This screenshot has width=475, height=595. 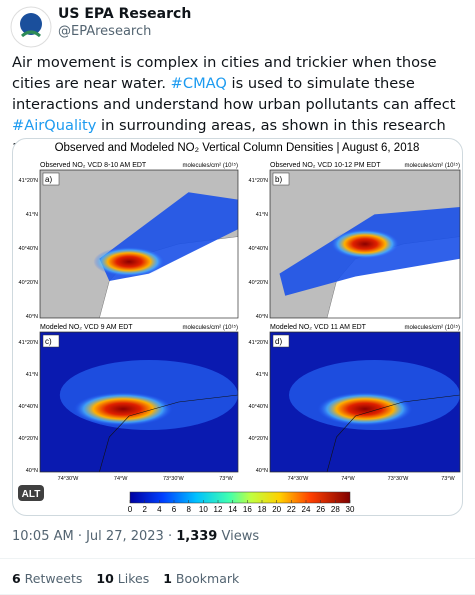 What do you see at coordinates (318, 327) in the screenshot?
I see `panel-title: Modeled NO₂ VCD 11 AM EDT` at bounding box center [318, 327].